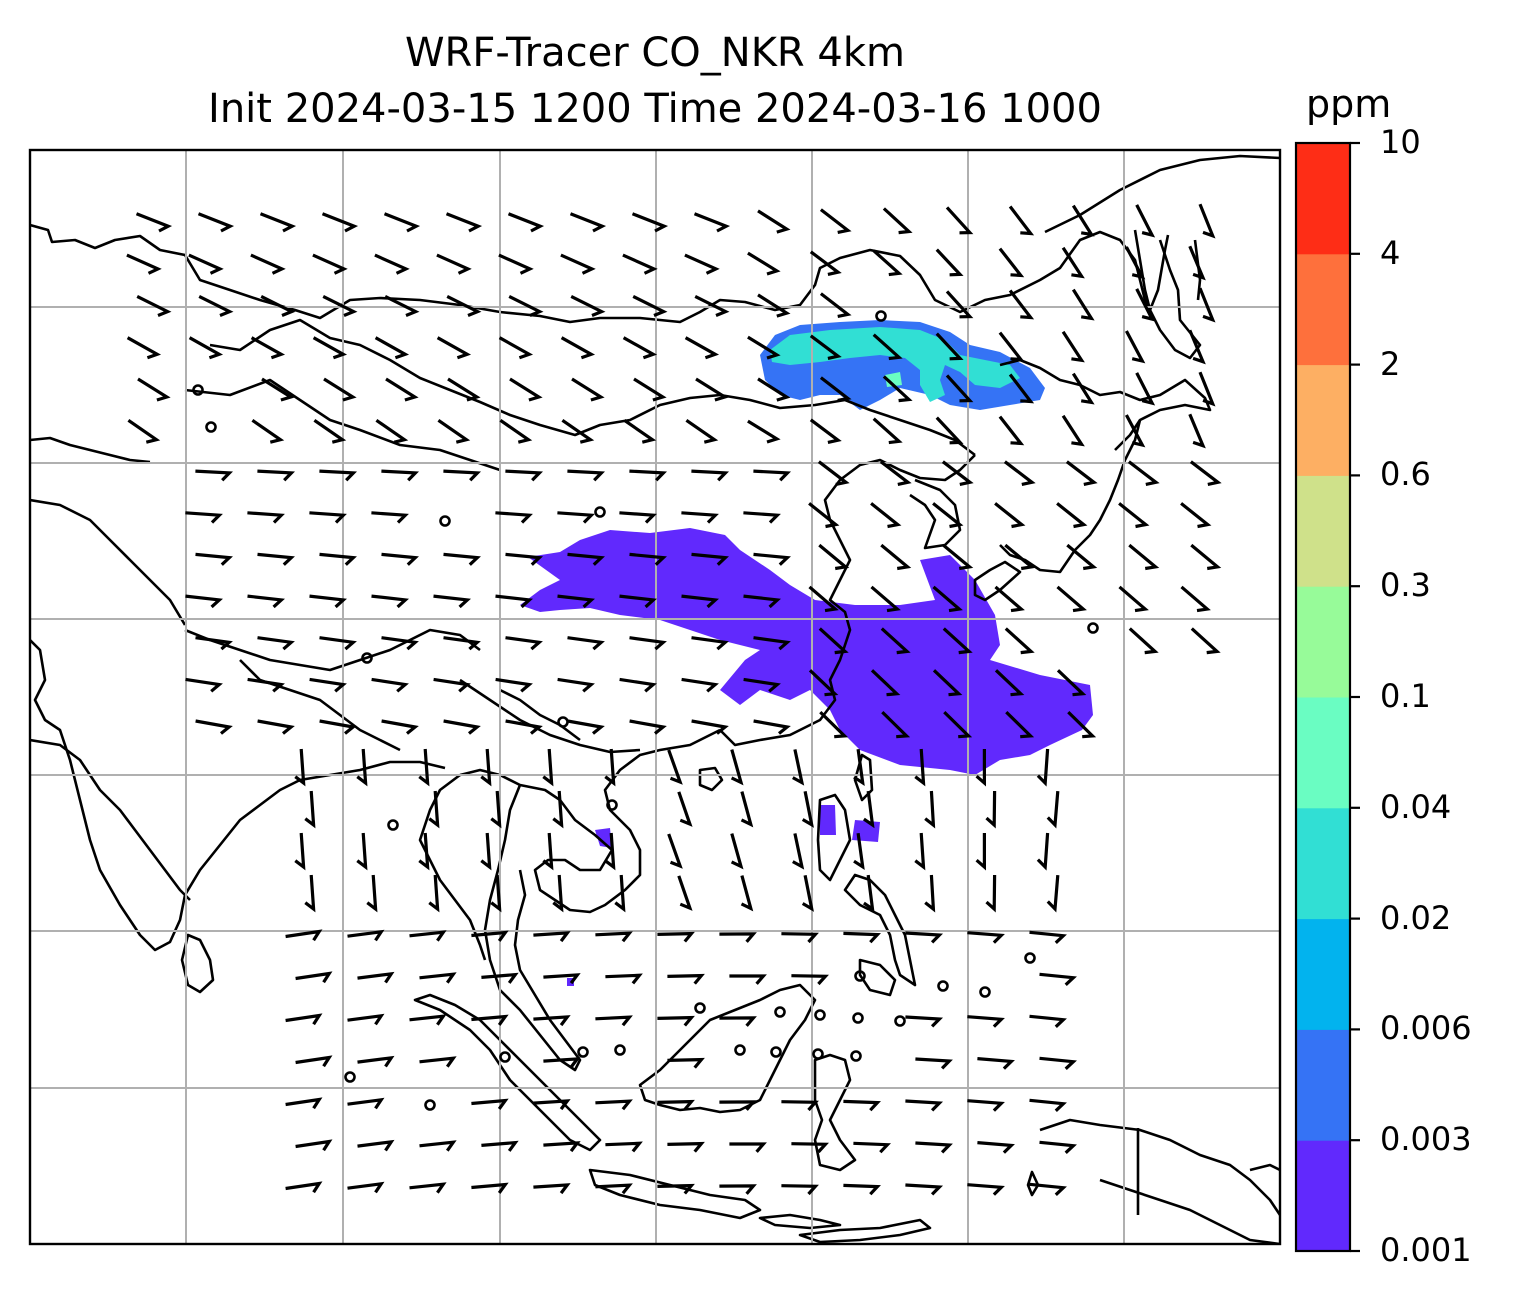 This screenshot has height=1306, width=1528. What do you see at coordinates (834, 837) in the screenshot?
I see `coast-luzon` at bounding box center [834, 837].